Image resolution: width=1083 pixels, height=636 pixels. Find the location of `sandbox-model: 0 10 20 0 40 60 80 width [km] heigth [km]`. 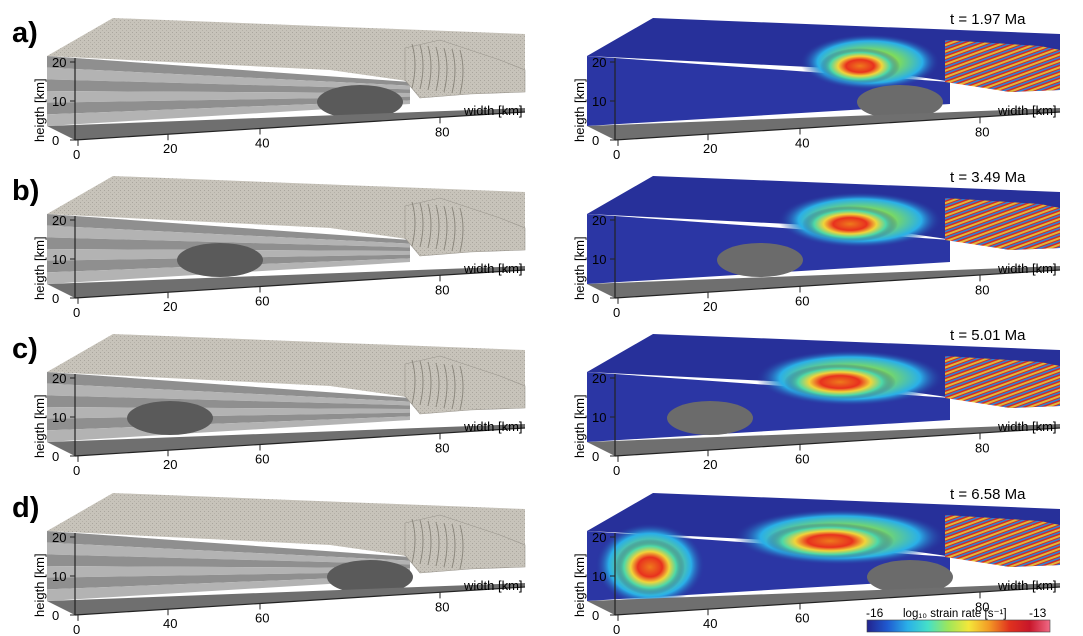

sandbox-model: 0 10 20 0 40 60 80 width [km] heigth [km] is located at coordinates (279, 564).